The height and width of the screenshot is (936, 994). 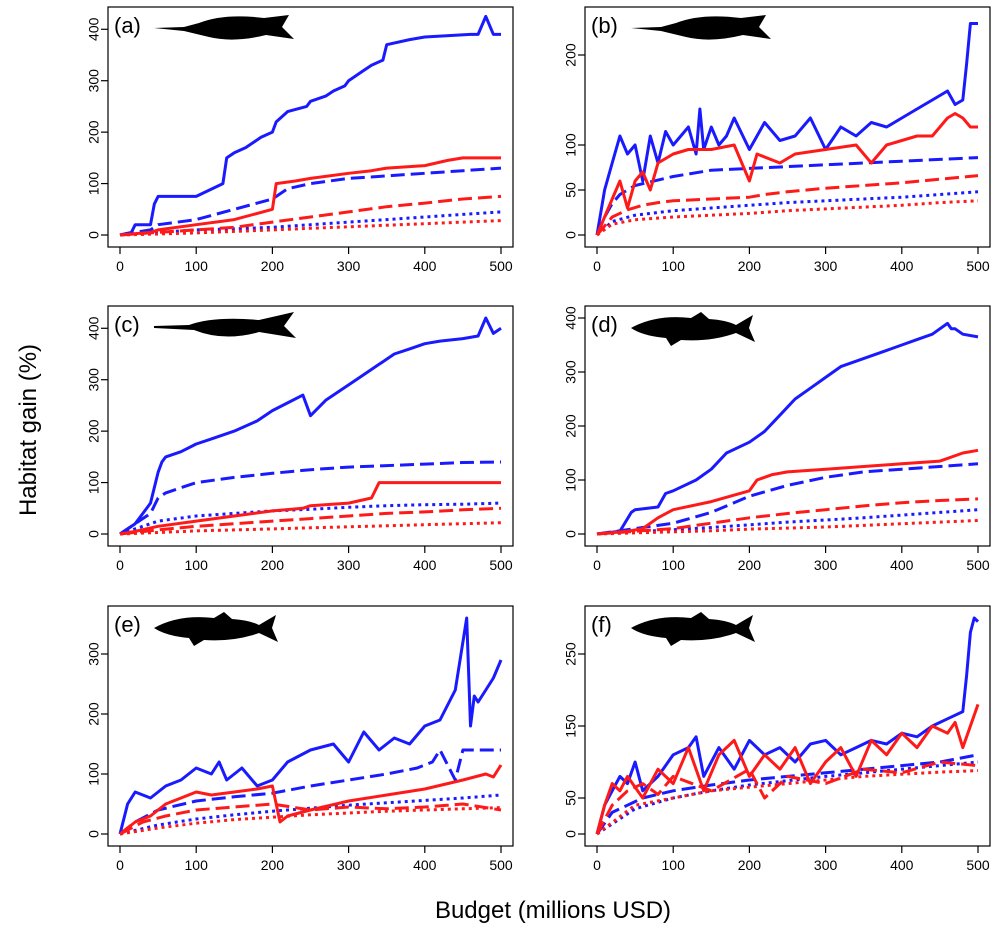 I want to click on paddlefish-silhouette-icon, so click(x=225, y=325).